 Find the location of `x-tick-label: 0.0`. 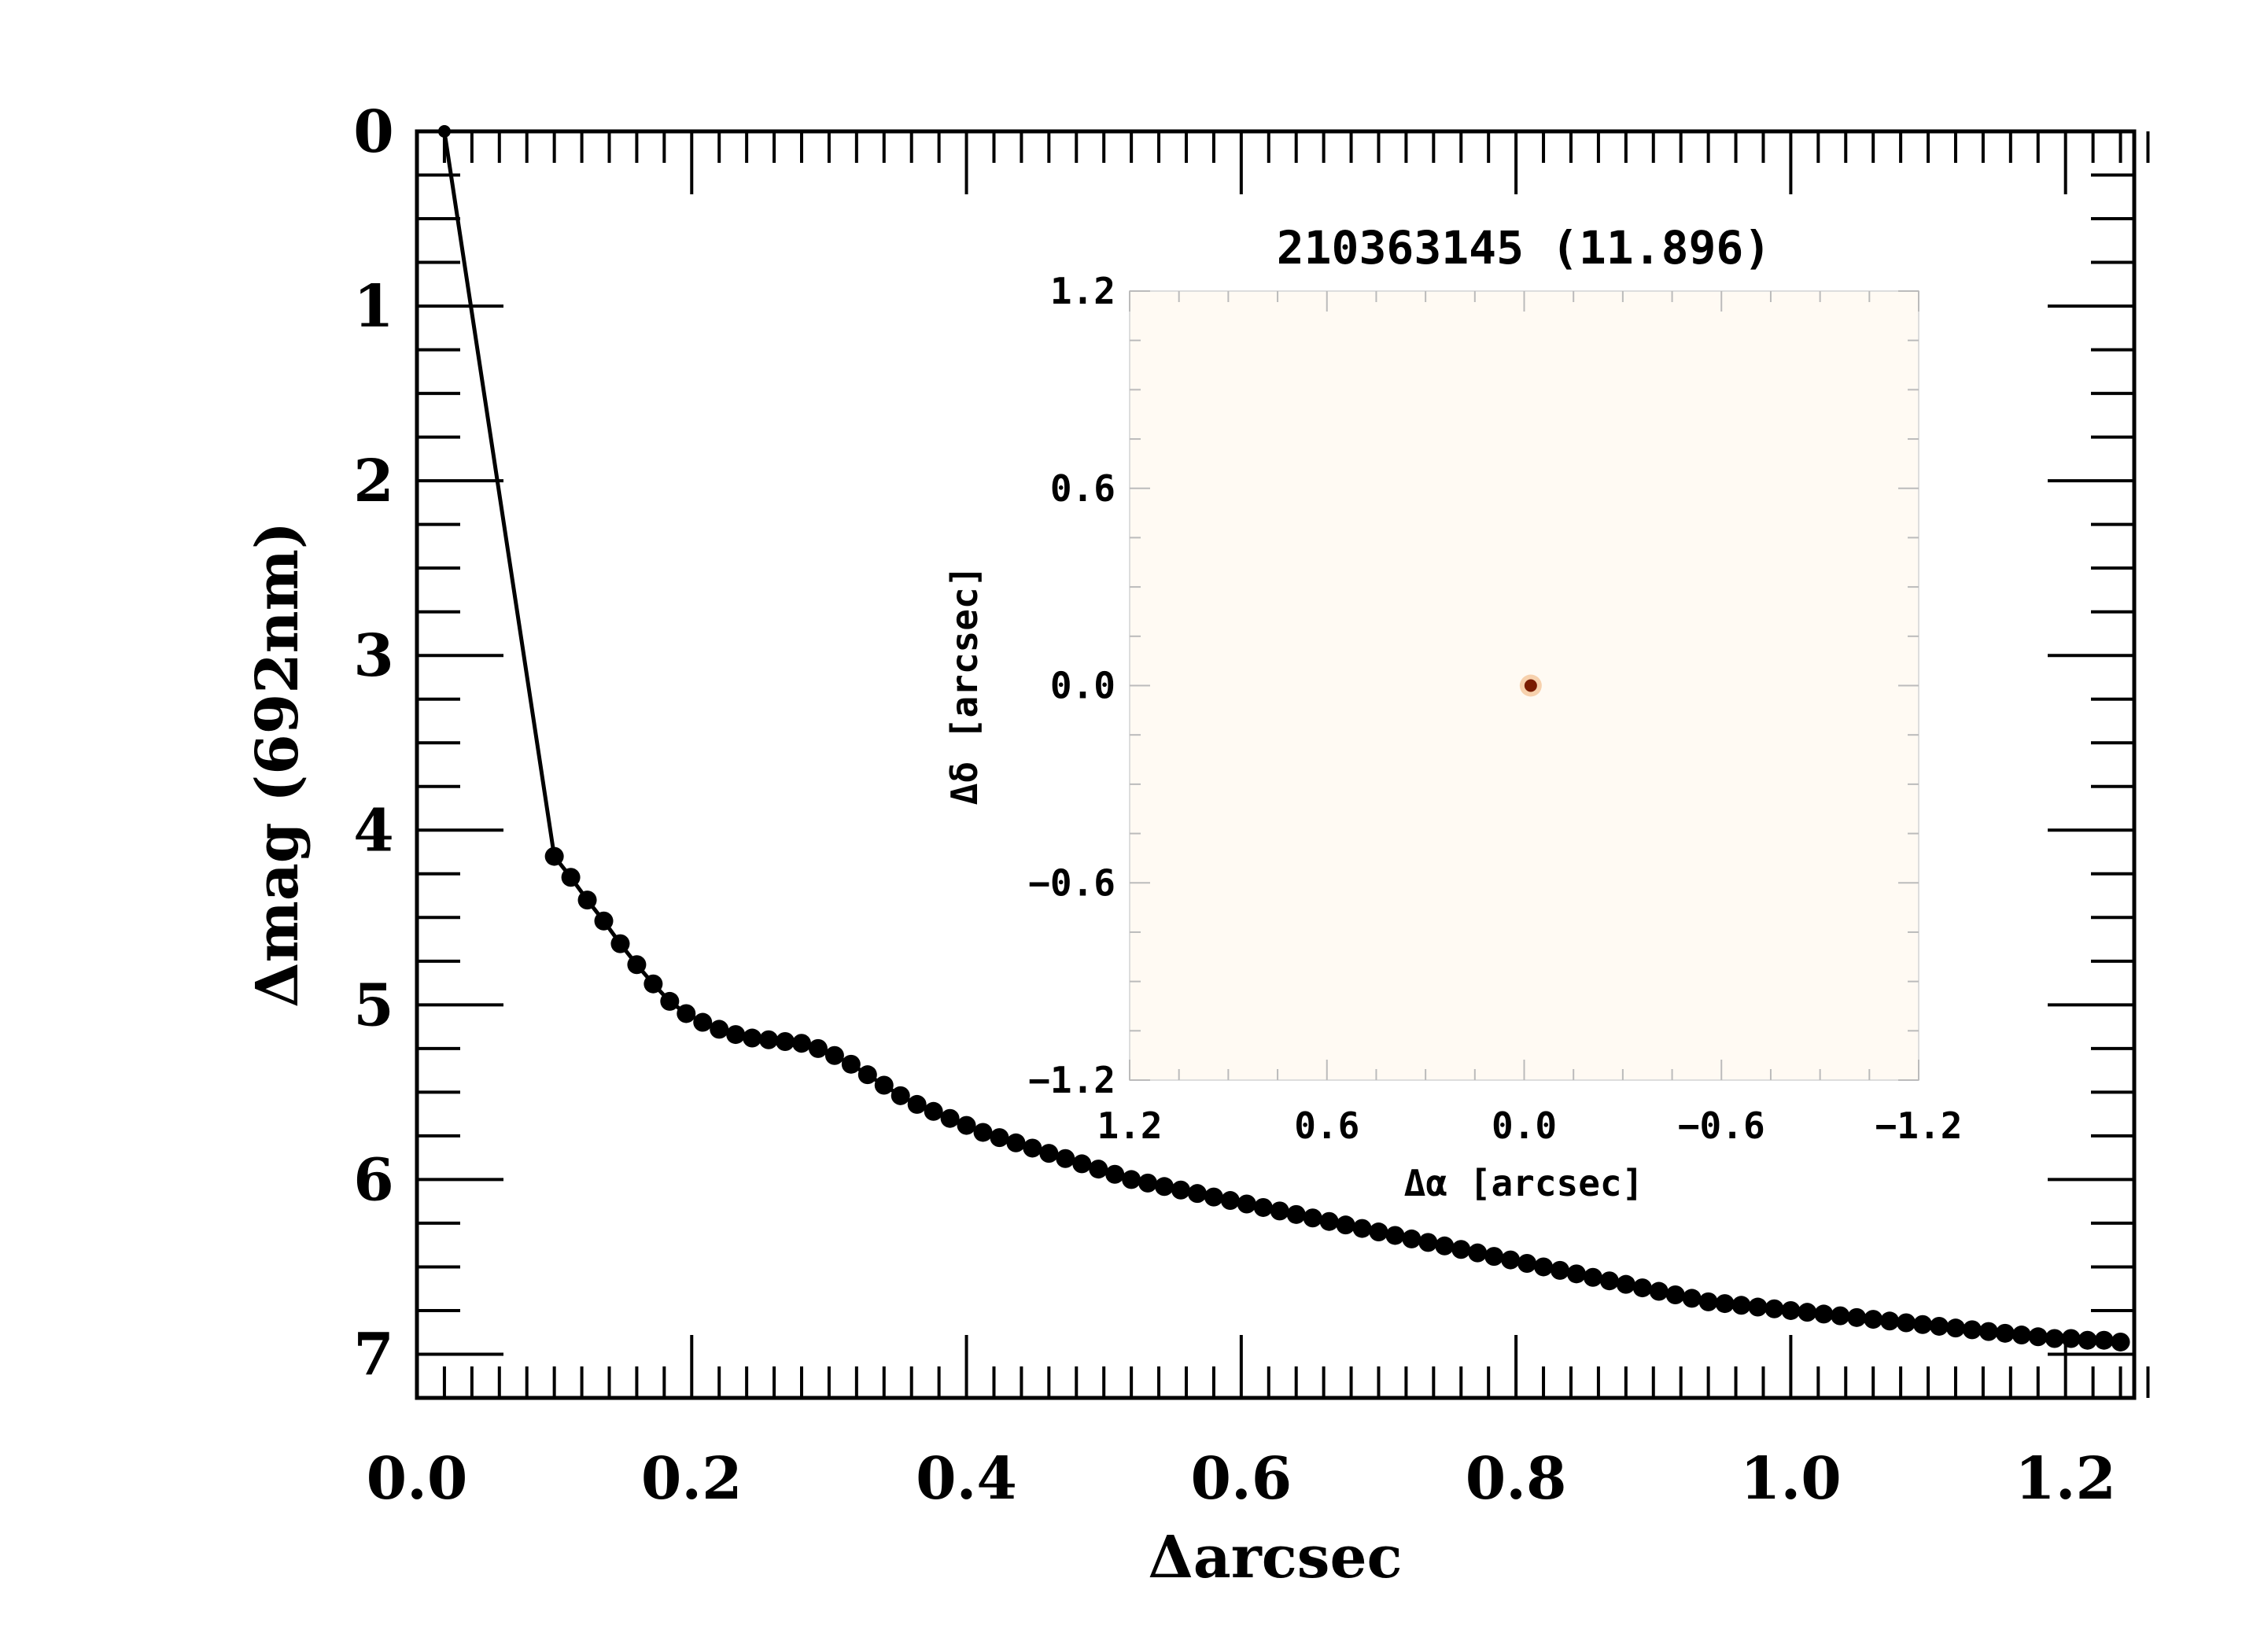

x-tick-label: 0.0 is located at coordinates (417, 1479).